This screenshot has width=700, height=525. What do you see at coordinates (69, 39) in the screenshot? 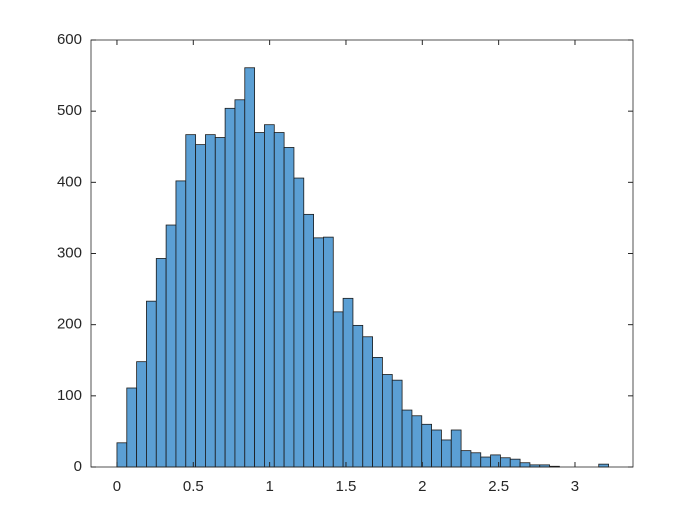
I see `y-tick-label: 600` at bounding box center [69, 39].